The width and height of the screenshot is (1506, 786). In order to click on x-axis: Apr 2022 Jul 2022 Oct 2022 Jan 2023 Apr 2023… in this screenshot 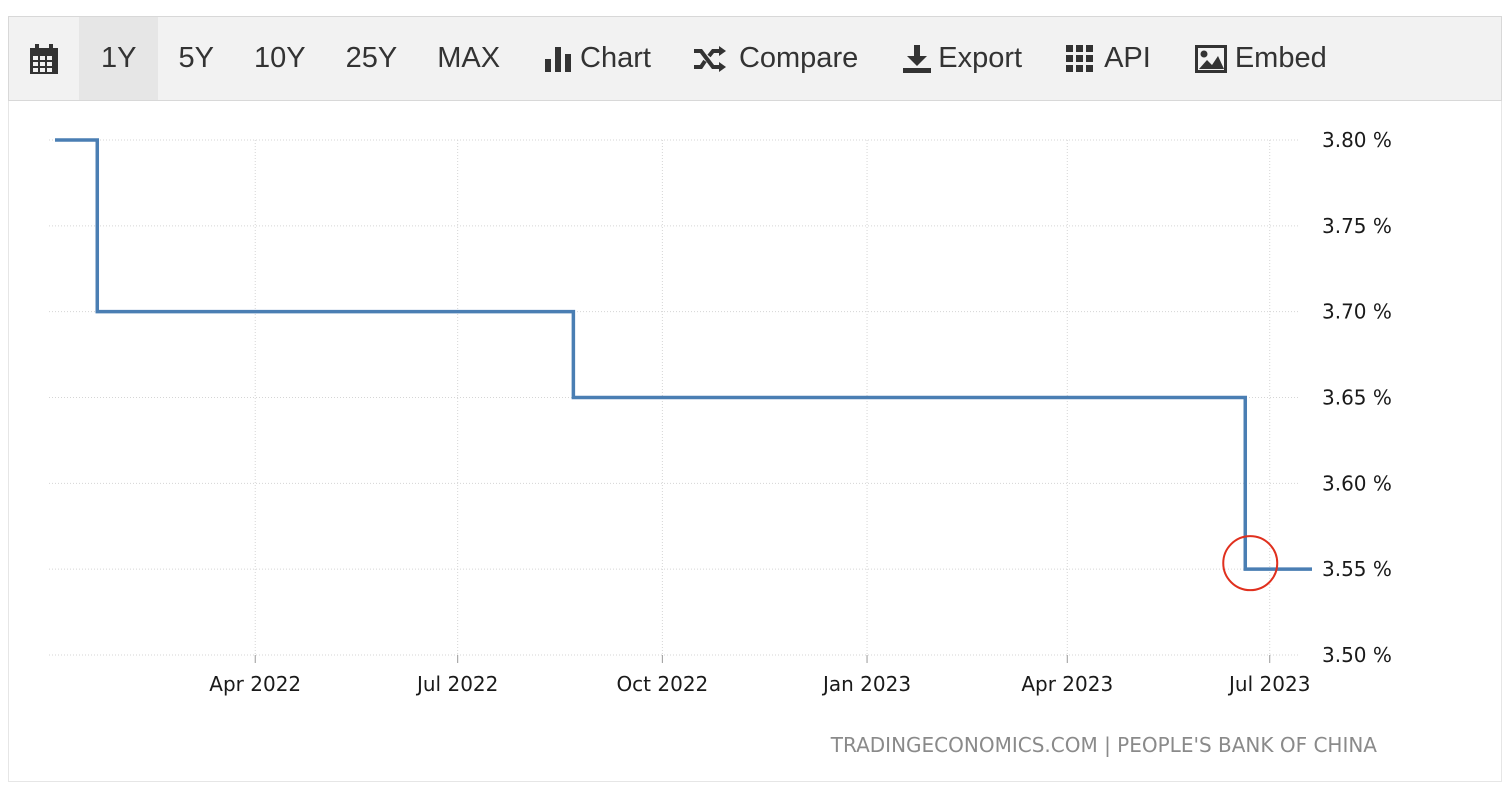, I will do `click(759, 684)`.